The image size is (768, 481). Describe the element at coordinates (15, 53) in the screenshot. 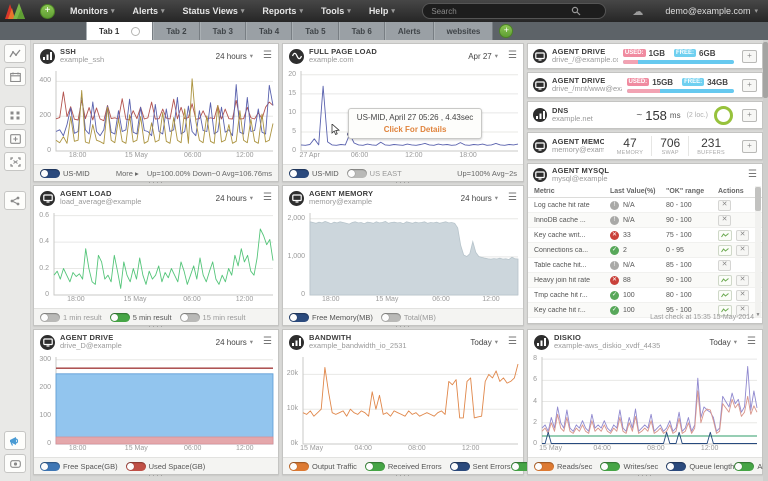

I see `trend-chart-icon` at that location.